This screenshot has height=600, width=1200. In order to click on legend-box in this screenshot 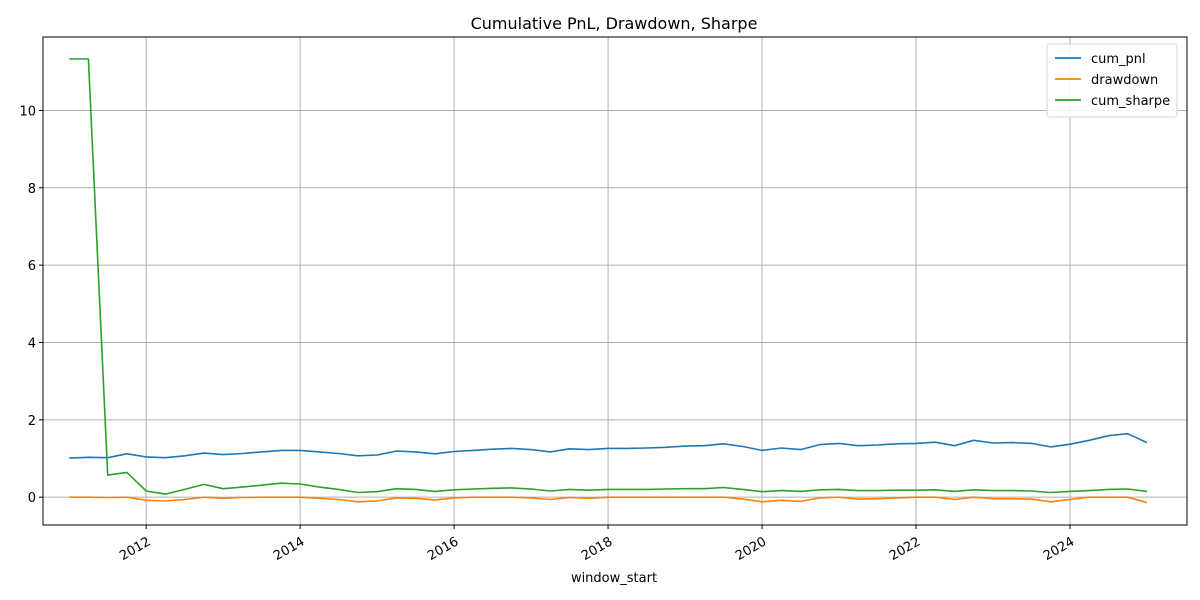, I will do `click(1112, 80)`.